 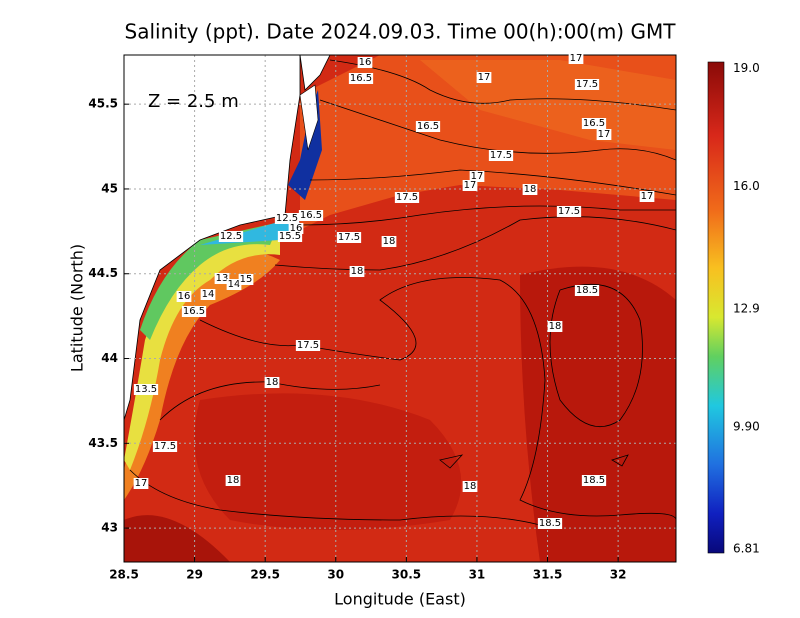 What do you see at coordinates (746, 427) in the screenshot?
I see `colorbar-tick-label: 9.90` at bounding box center [746, 427].